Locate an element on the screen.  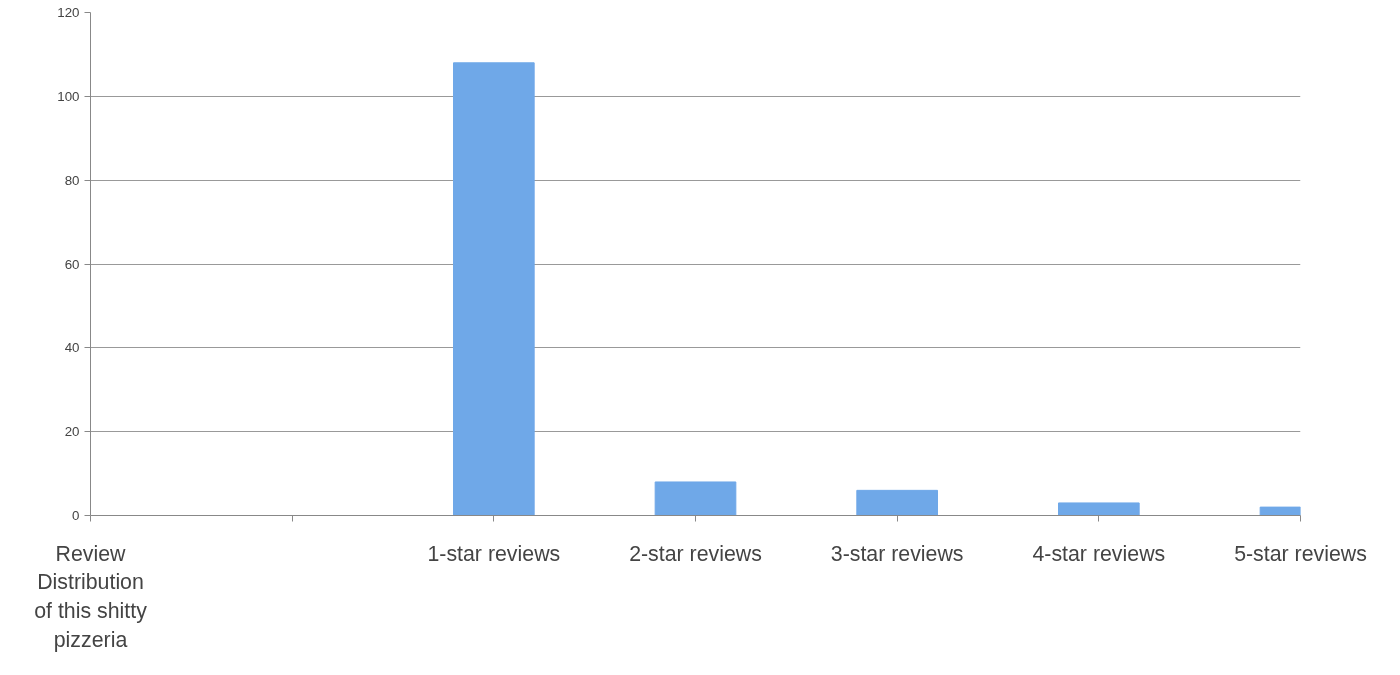
x-tick-label: 4-star reviews is located at coordinates (1099, 553).